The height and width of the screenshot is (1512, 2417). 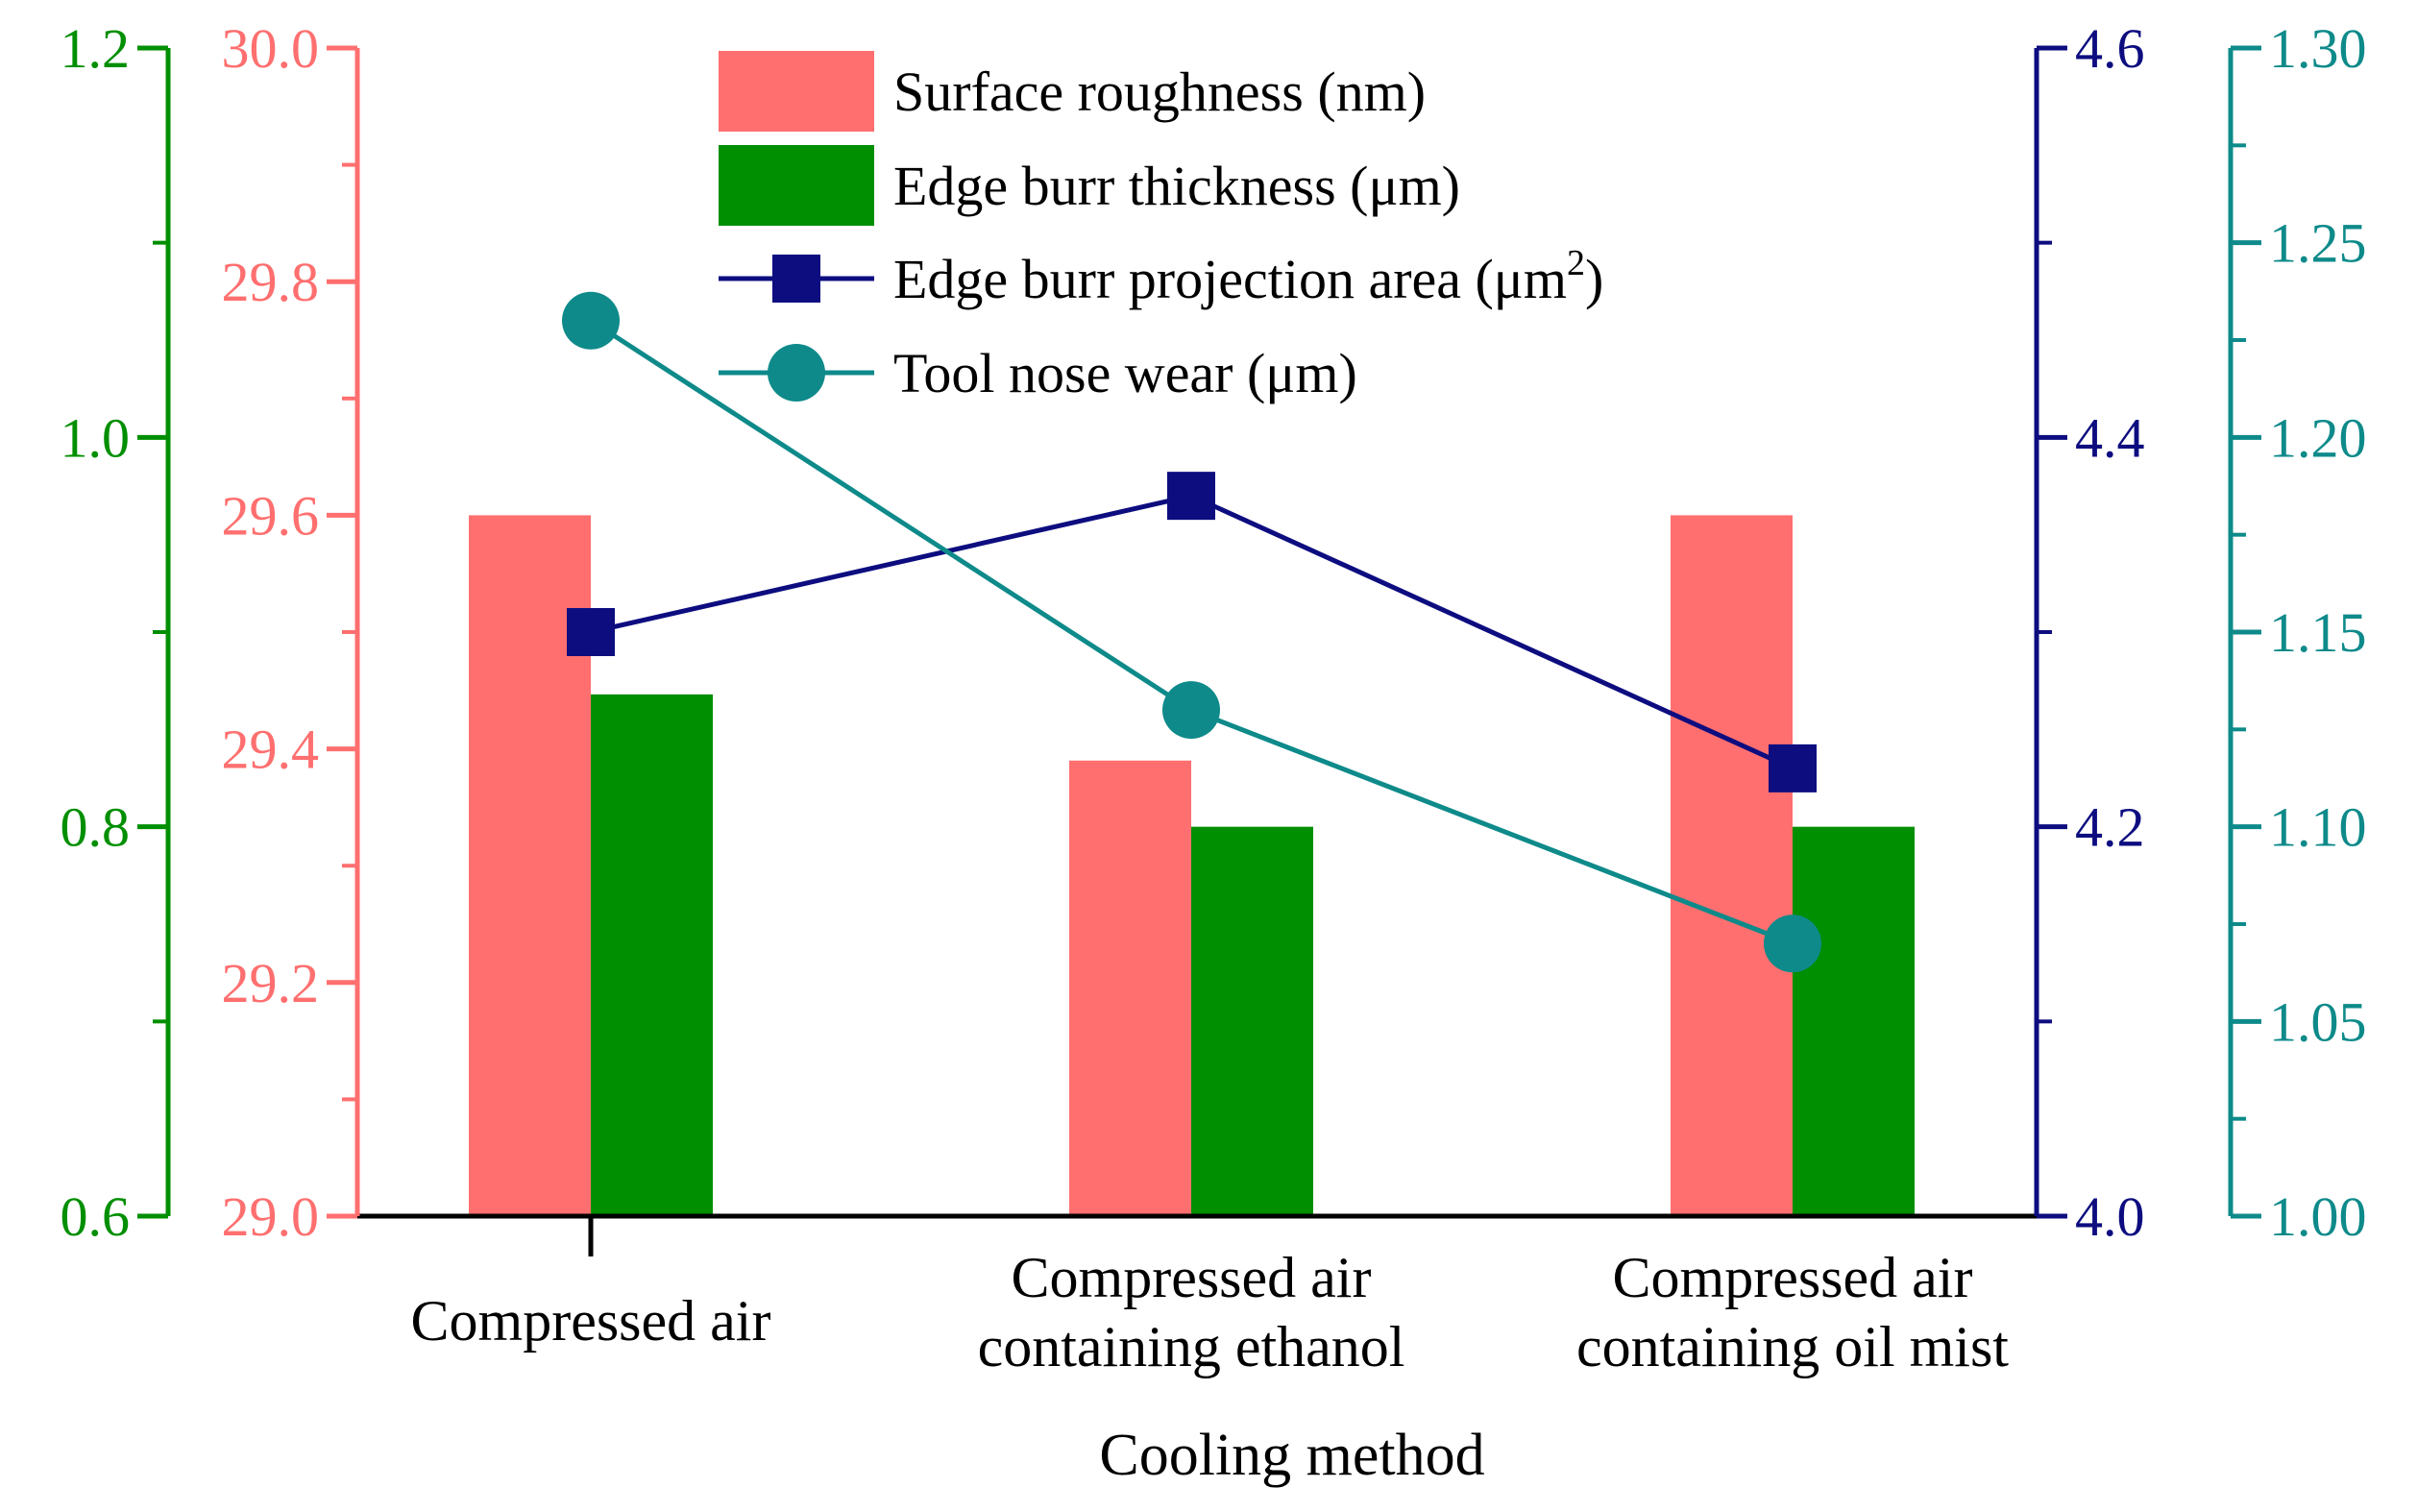 What do you see at coordinates (96, 1216) in the screenshot?
I see `burr_thickness-tick-label-0: 0.6` at bounding box center [96, 1216].